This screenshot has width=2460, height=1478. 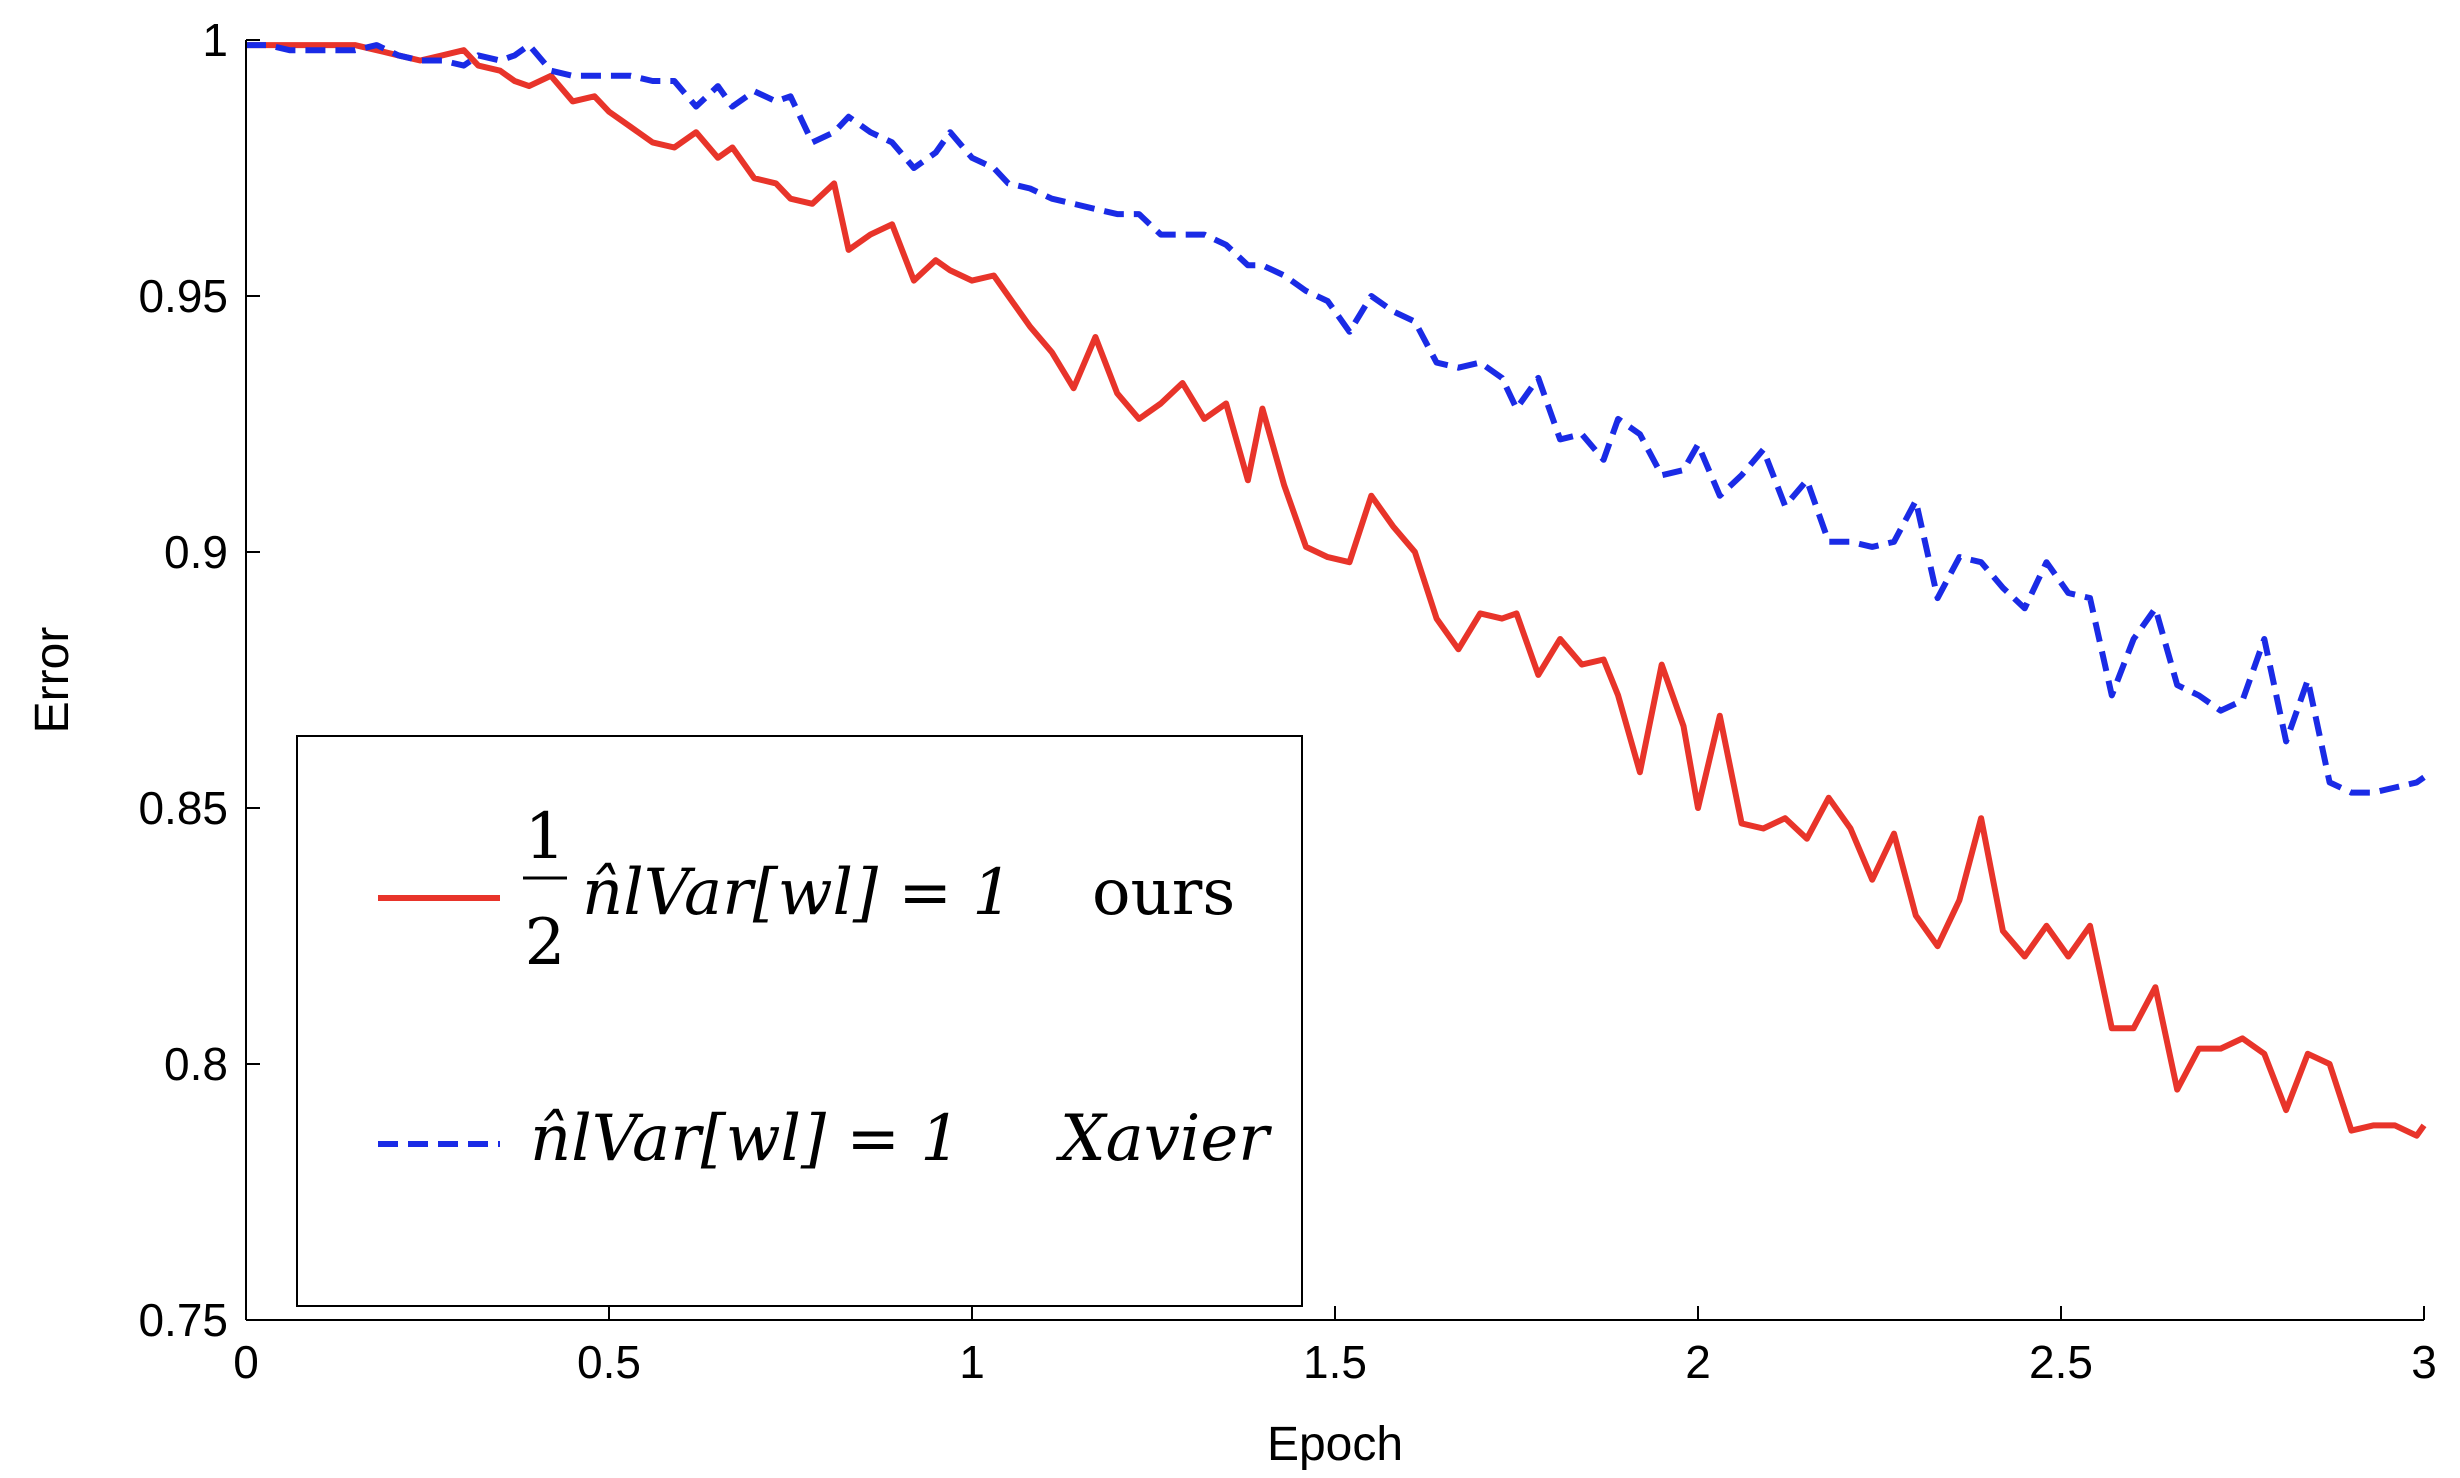 I want to click on legend-formula-ours: n̂lVar[wl] = 1, so click(x=797, y=893).